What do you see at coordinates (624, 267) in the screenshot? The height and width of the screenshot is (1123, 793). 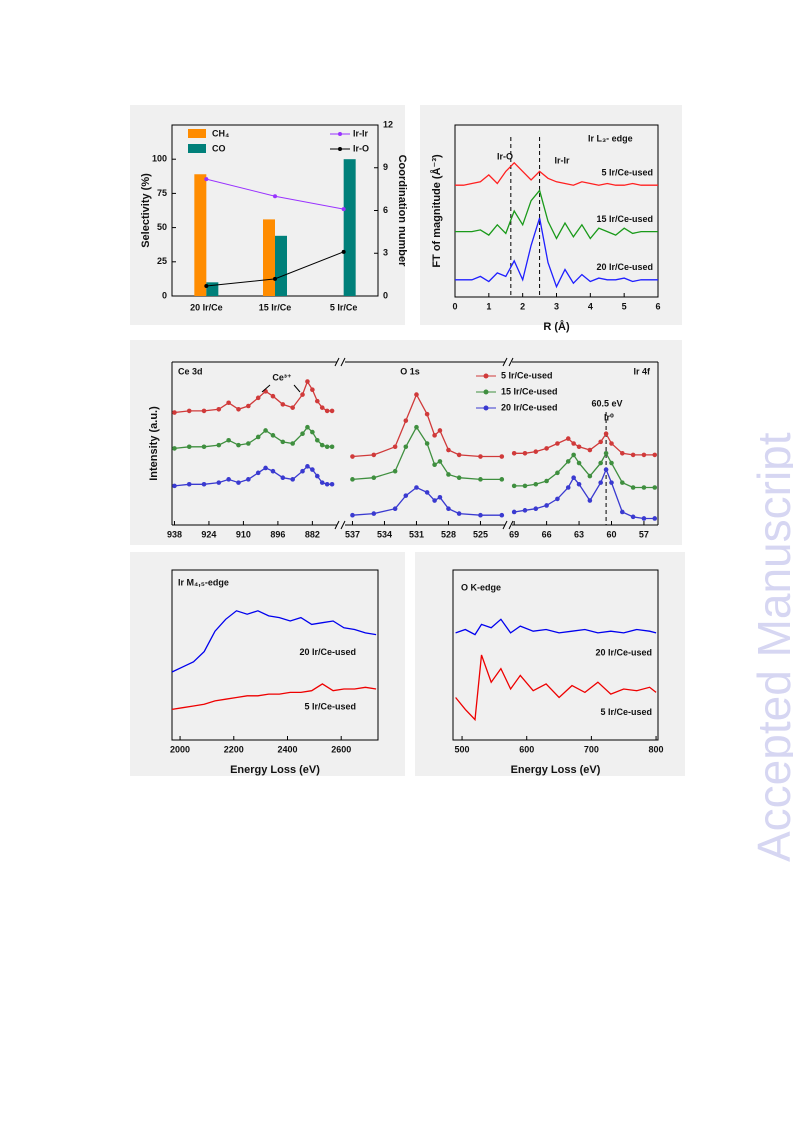 I see `series-label: 20 Ir/Ce-used` at bounding box center [624, 267].